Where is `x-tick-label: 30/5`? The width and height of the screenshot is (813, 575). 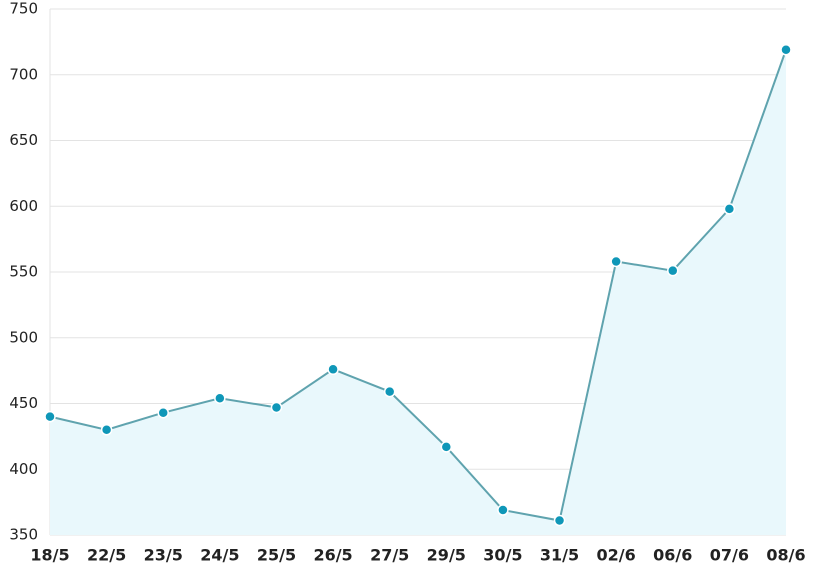
x-tick-label: 30/5 is located at coordinates (502, 555).